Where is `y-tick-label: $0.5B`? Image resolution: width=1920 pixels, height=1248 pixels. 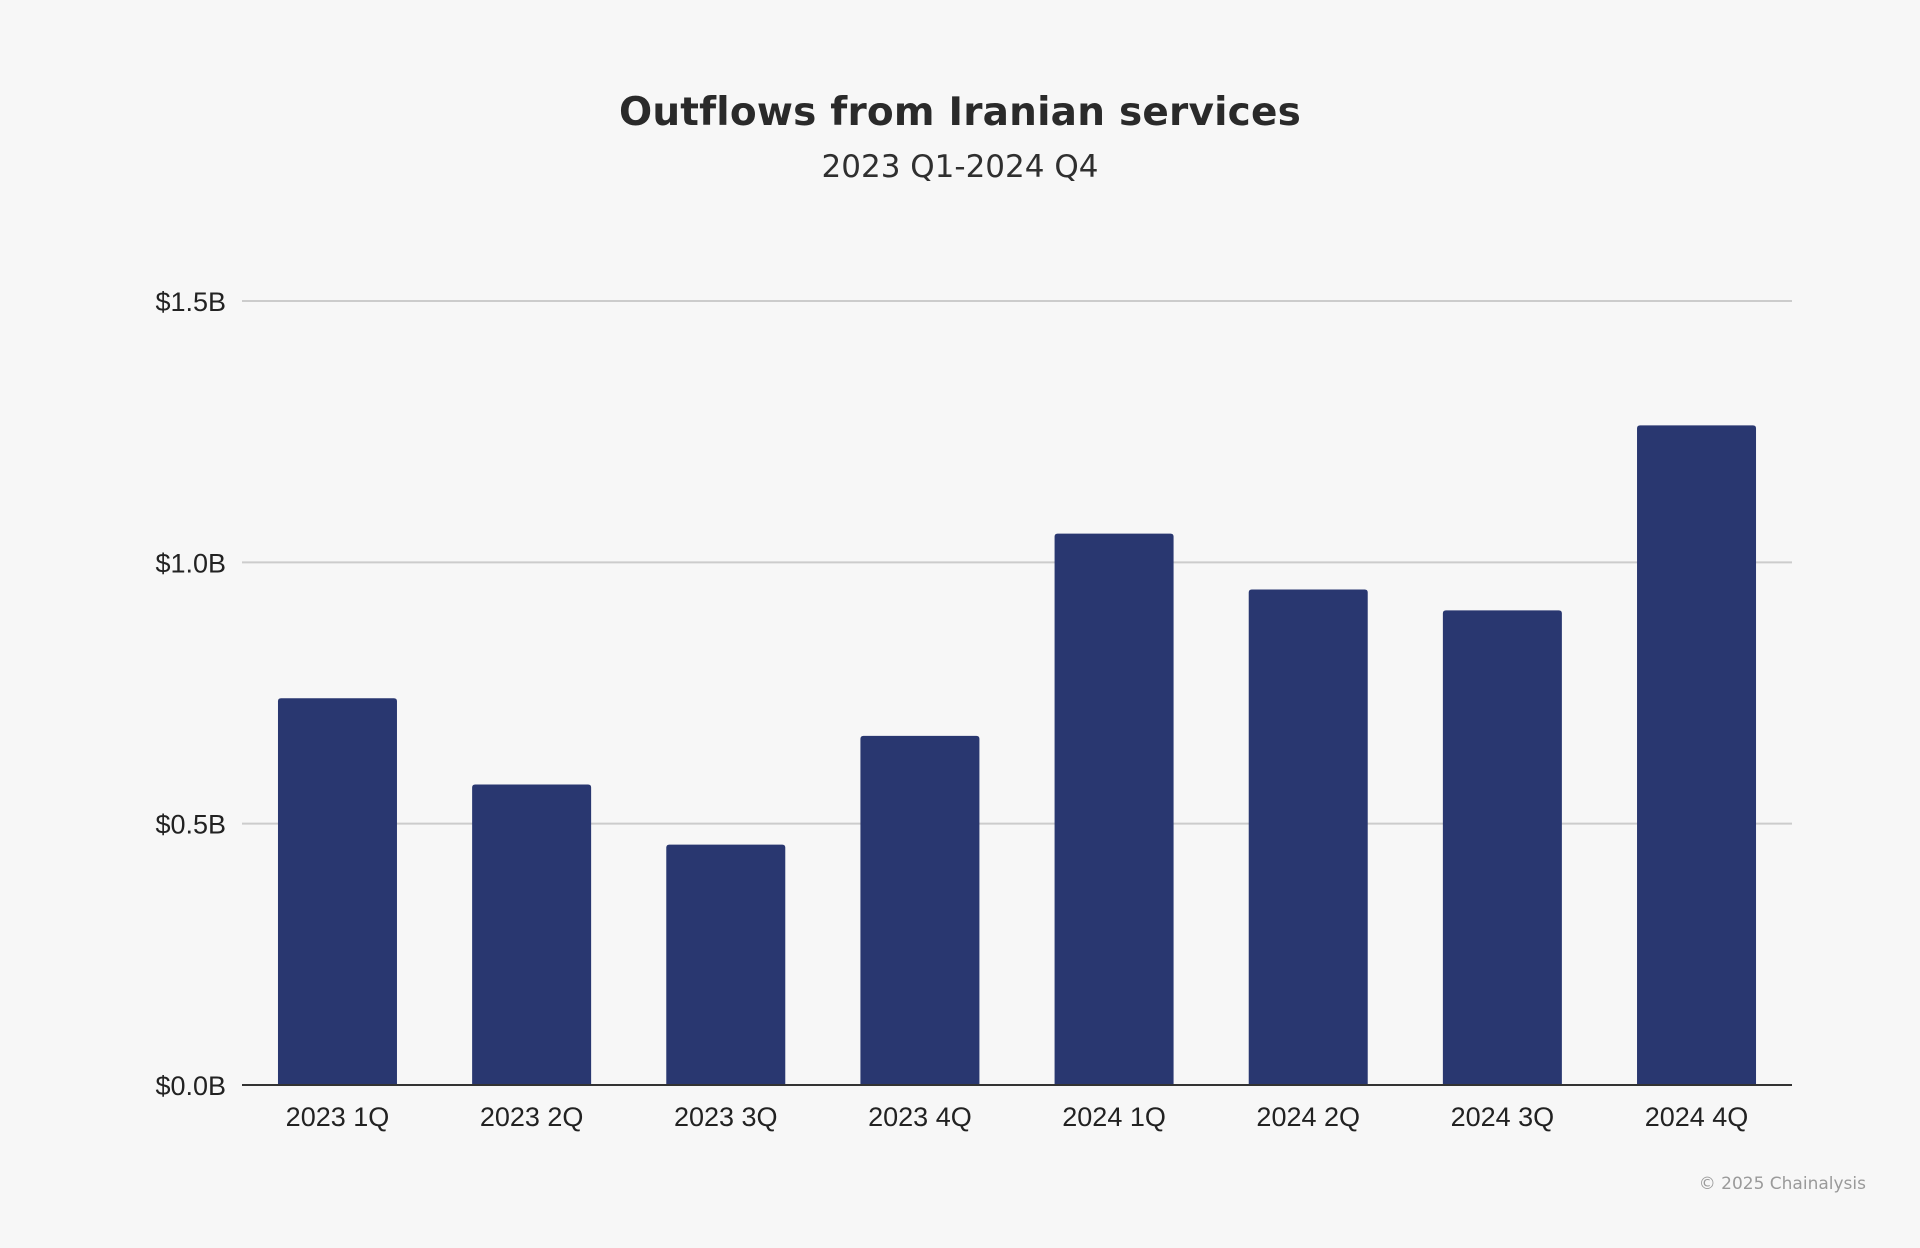 y-tick-label: $0.5B is located at coordinates (190, 825).